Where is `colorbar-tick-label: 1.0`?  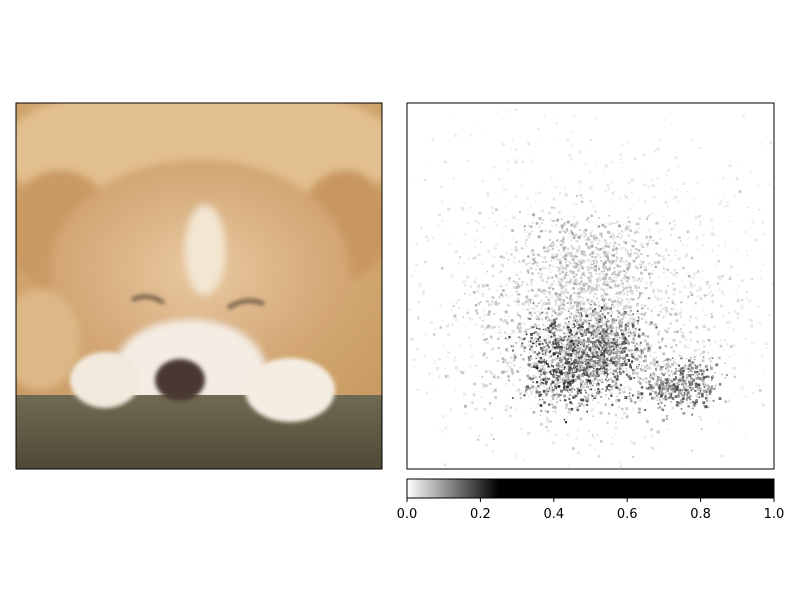
colorbar-tick-label: 1.0 is located at coordinates (774, 514).